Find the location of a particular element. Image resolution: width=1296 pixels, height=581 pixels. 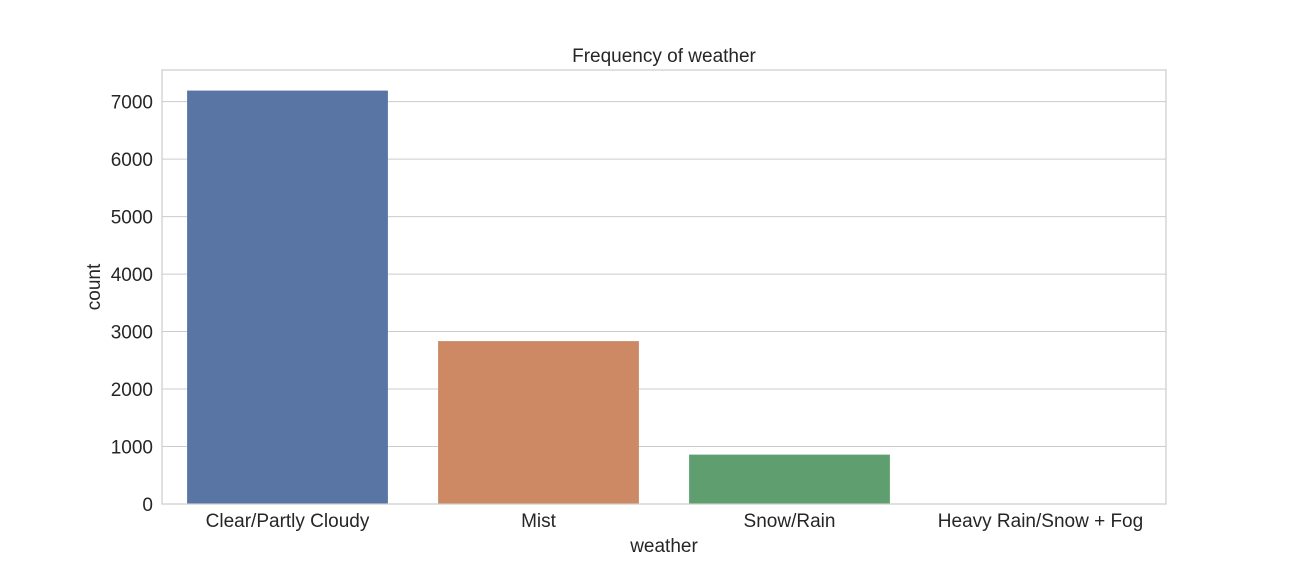

y-tick-label: 7000 is located at coordinates (132, 103).